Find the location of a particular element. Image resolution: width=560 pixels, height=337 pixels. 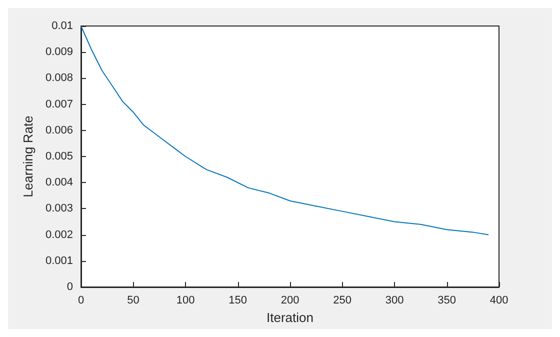

x-axis-title: Iteration is located at coordinates (290, 317).